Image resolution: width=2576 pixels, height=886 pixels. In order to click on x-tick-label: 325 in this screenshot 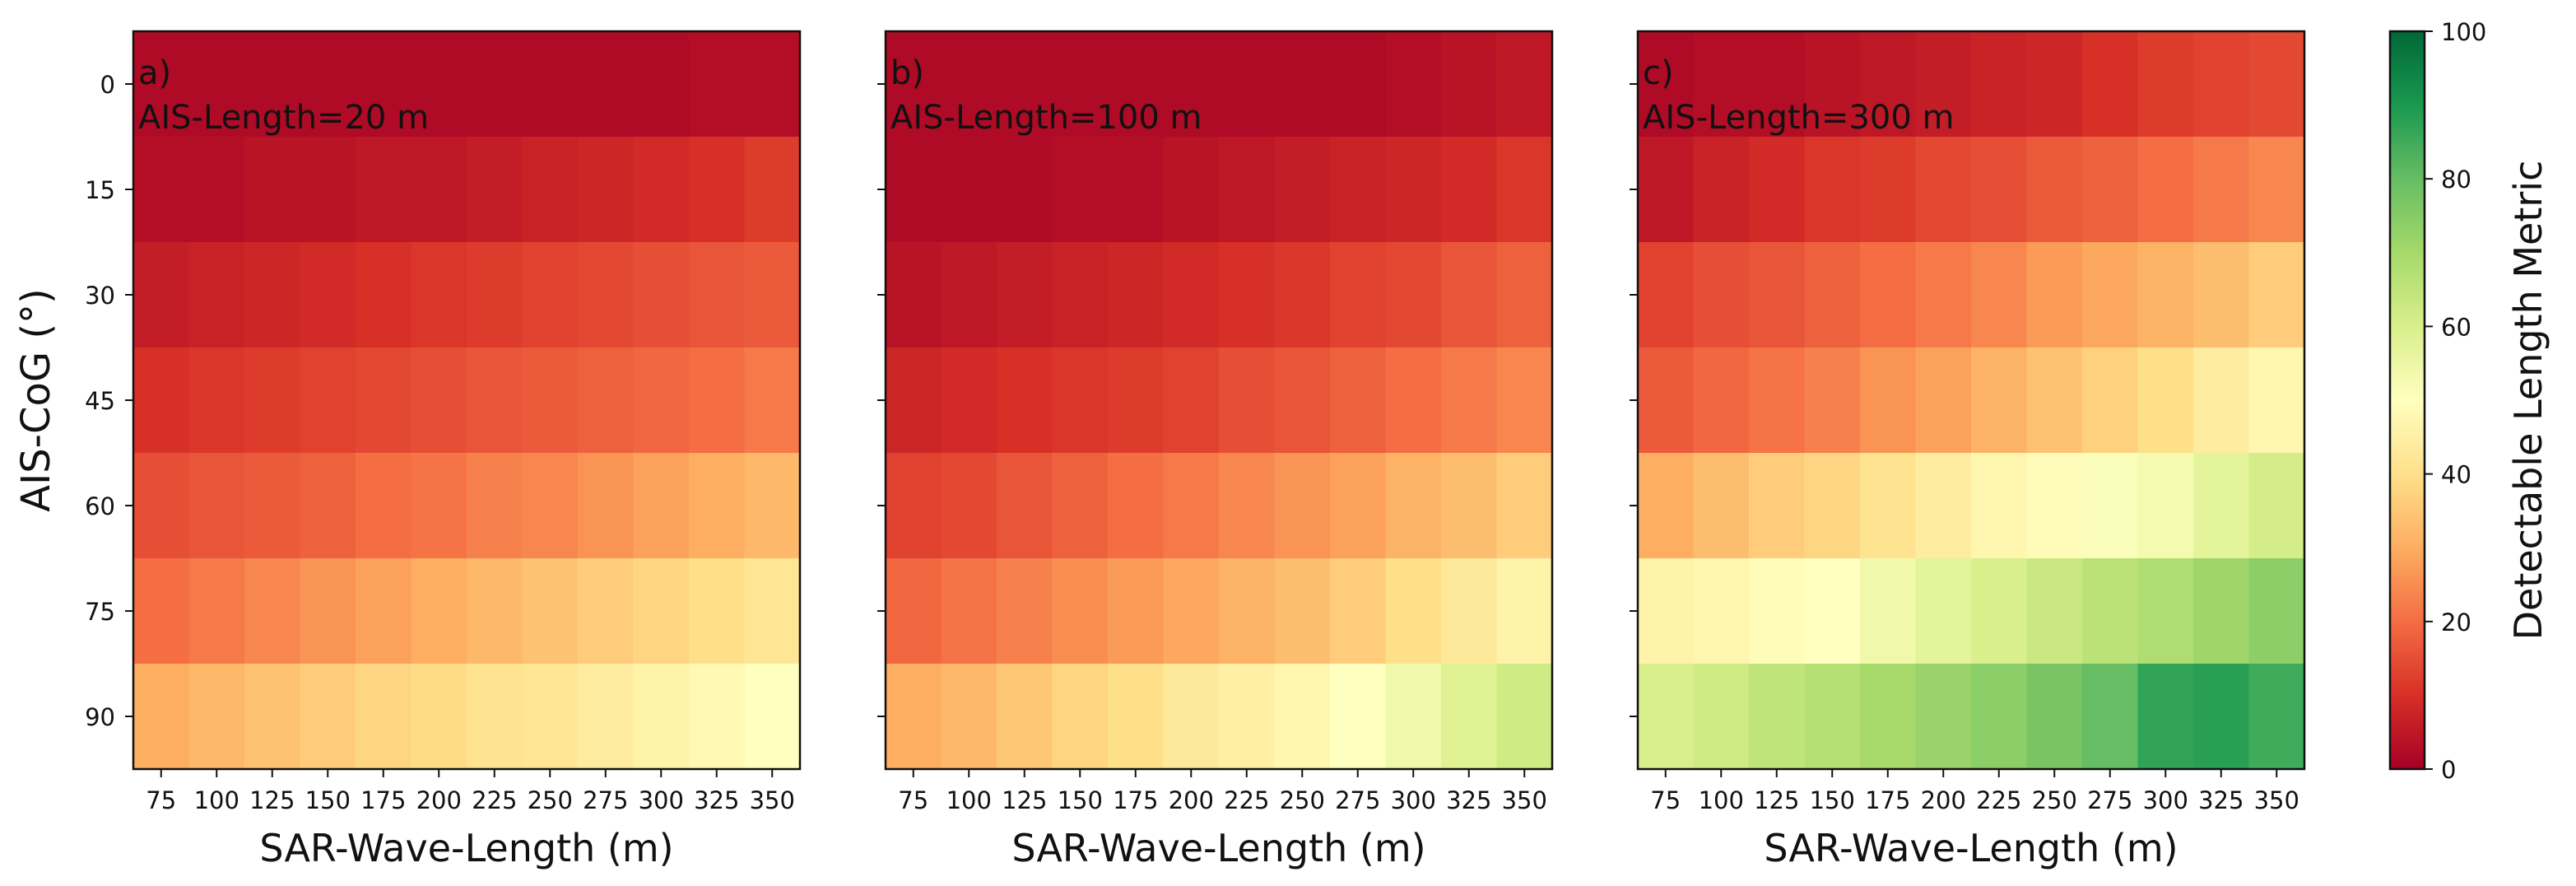, I will do `click(1468, 800)`.